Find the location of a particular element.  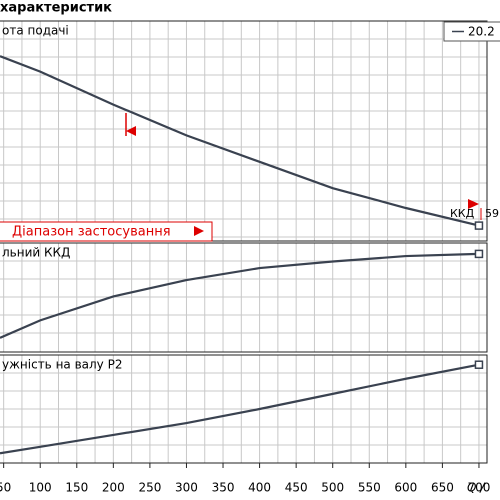

panel-title: ота подачі is located at coordinates (35, 31).